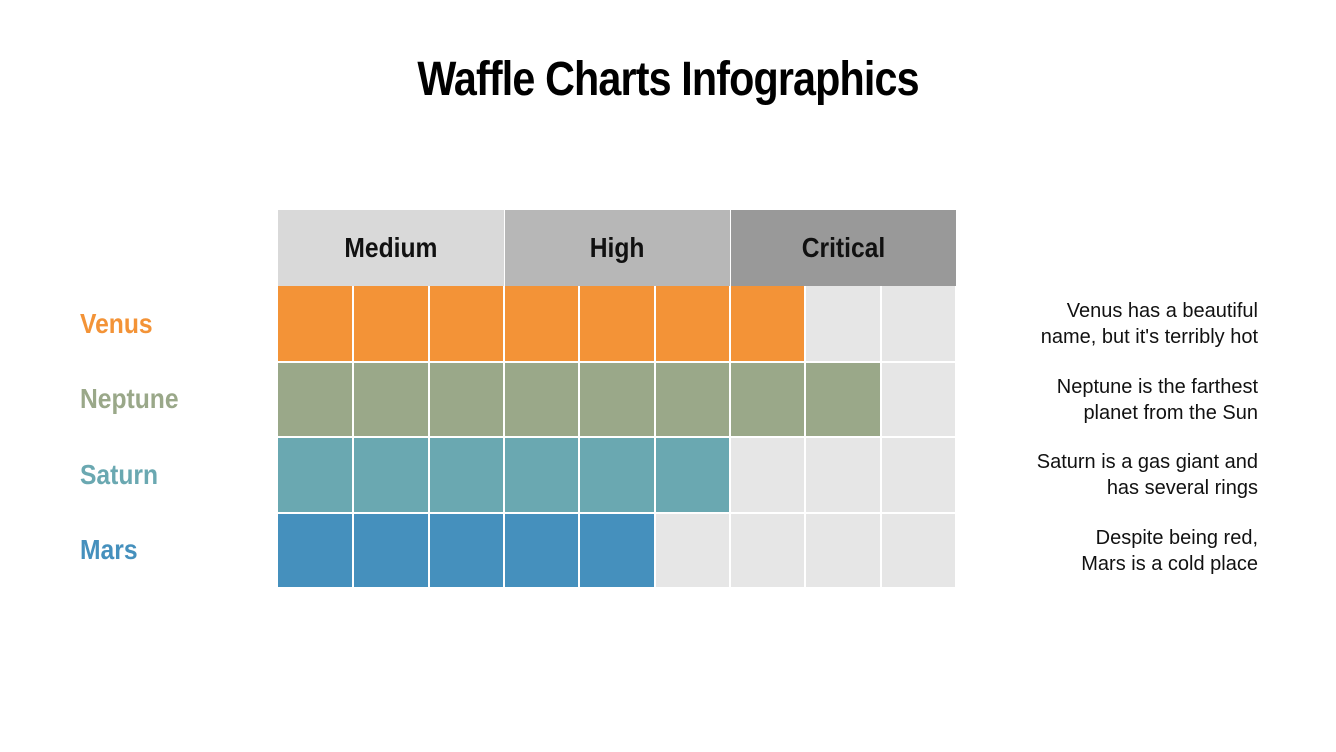  I want to click on row-label-mars: Mars, so click(109, 549).